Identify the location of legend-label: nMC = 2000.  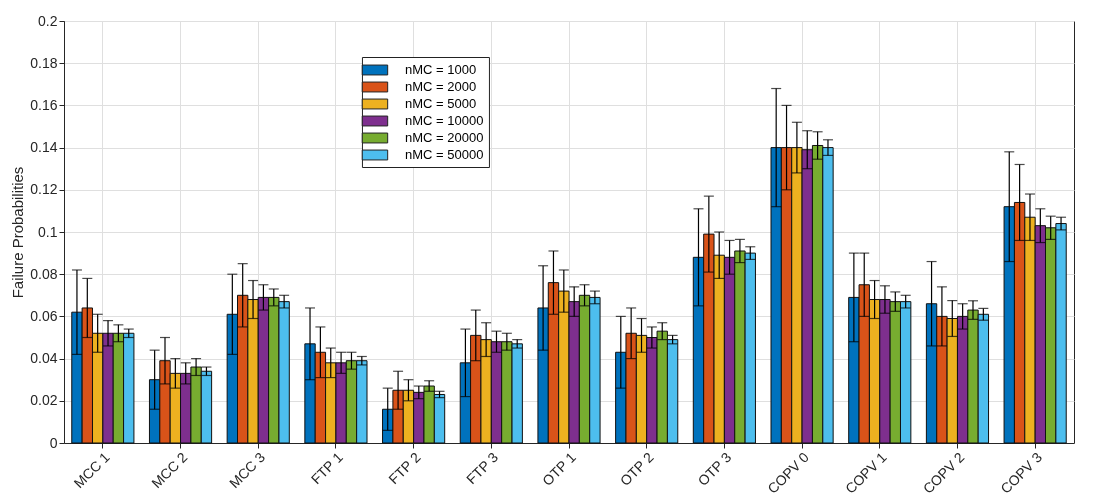
(440, 86).